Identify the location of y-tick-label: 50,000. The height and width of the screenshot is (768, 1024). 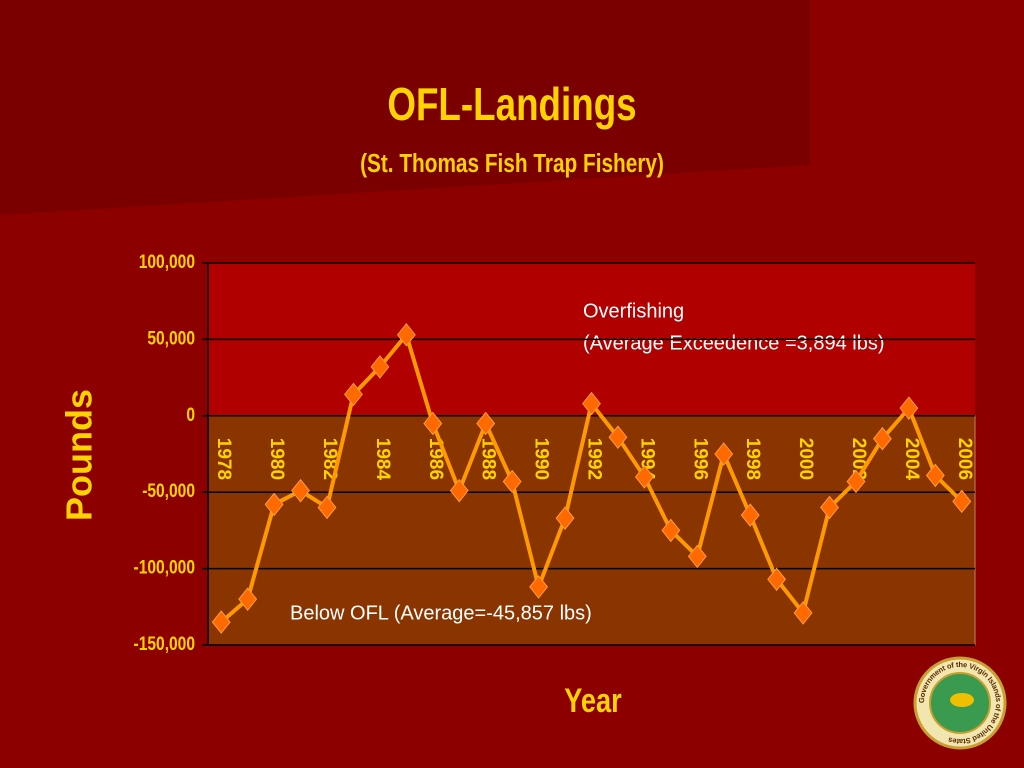
(171, 338).